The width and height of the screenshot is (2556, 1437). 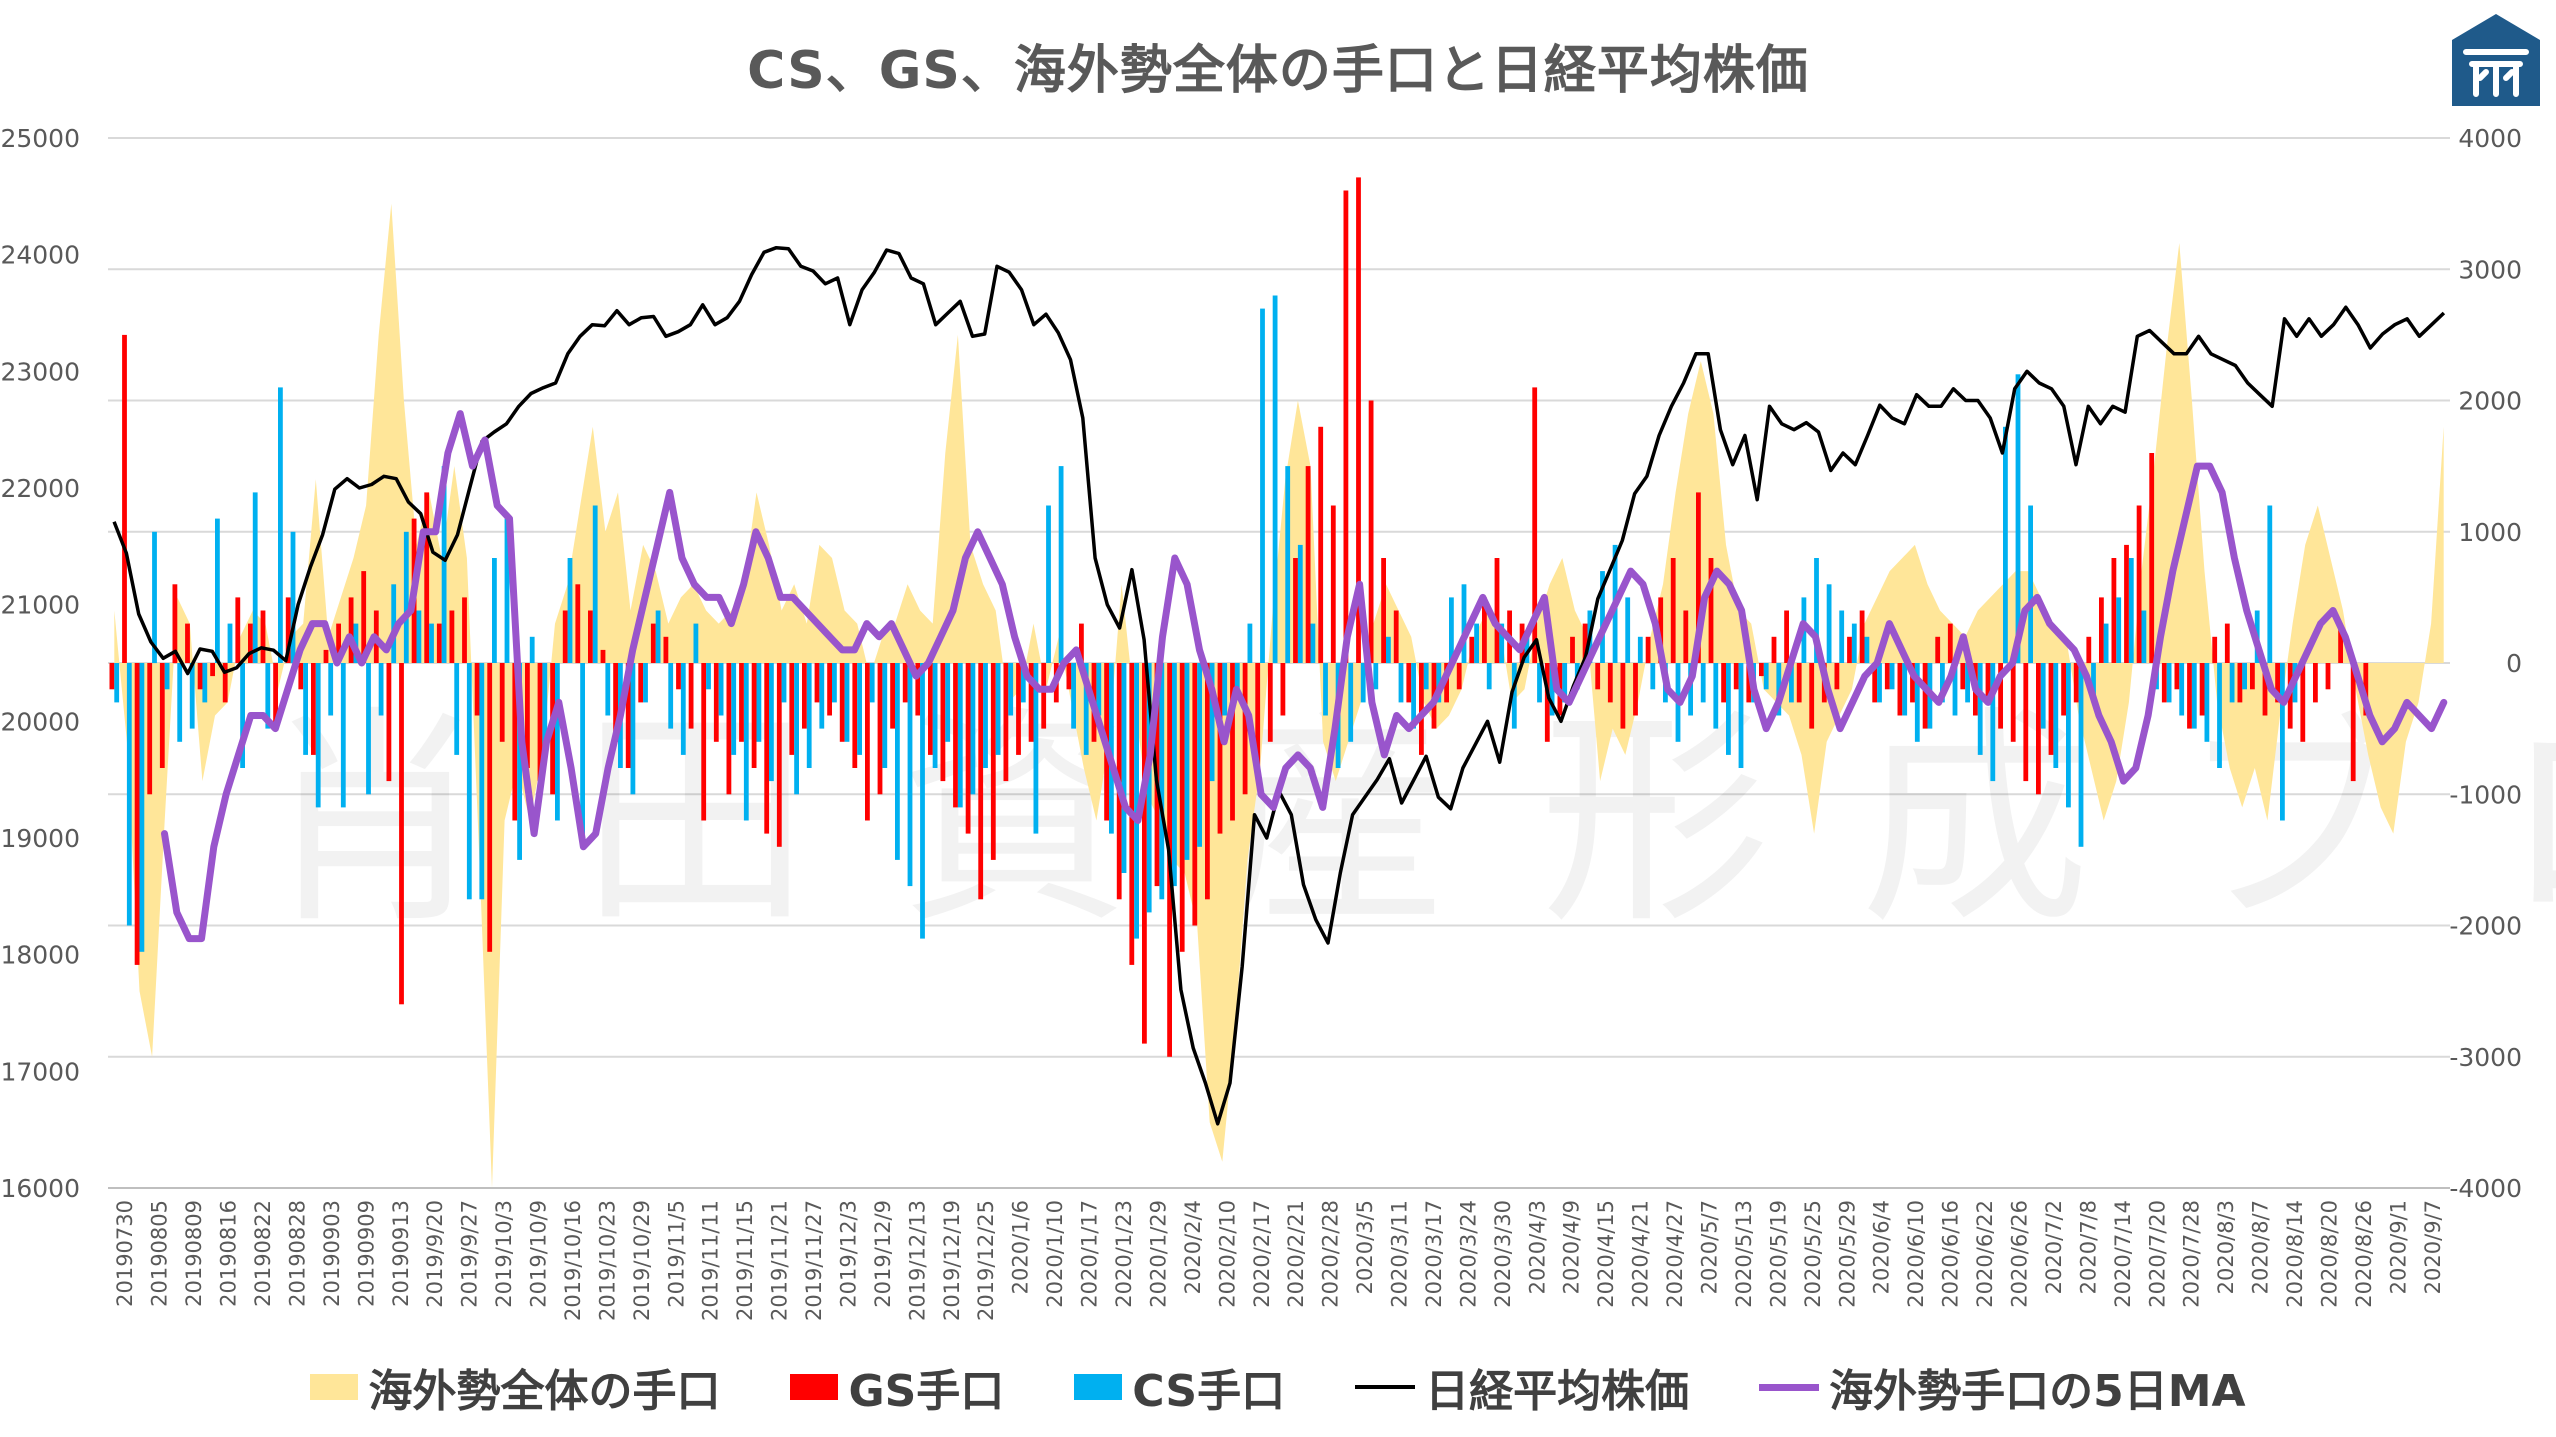 What do you see at coordinates (2295, 1254) in the screenshot?
I see `x-tick-label: 2020/8/14` at bounding box center [2295, 1254].